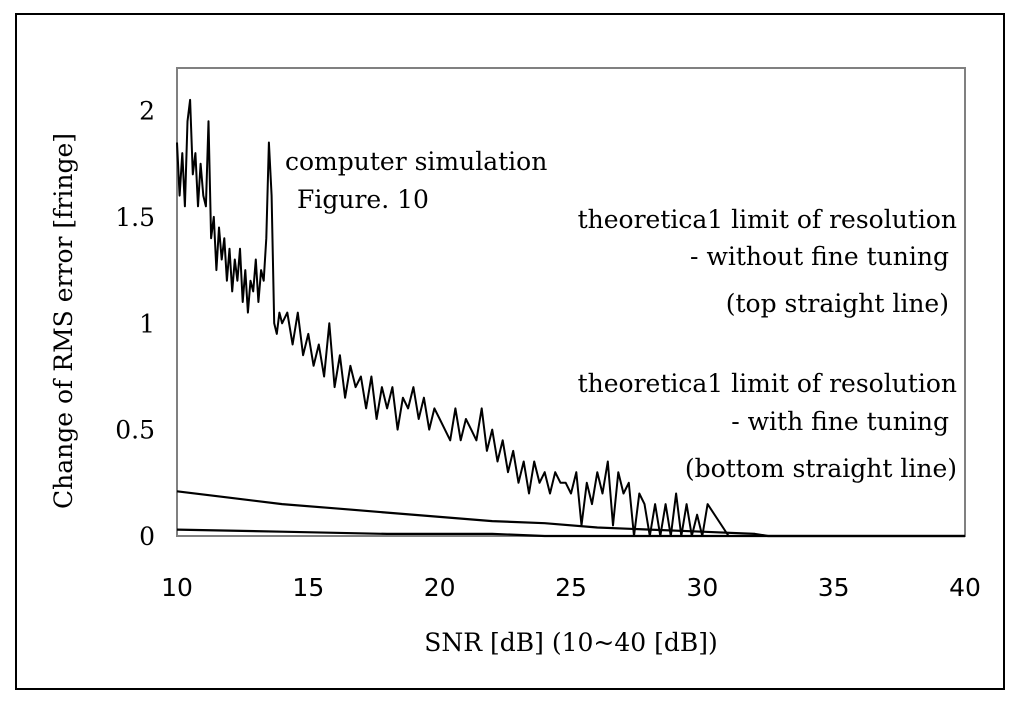 The width and height of the screenshot is (1024, 709). Describe the element at coordinates (147, 323) in the screenshot. I see `y-tick-label: 1` at that location.